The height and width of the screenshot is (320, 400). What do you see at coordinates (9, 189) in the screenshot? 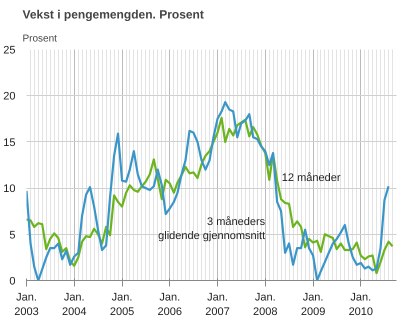
I see `y-tick-label: 10` at bounding box center [9, 189].